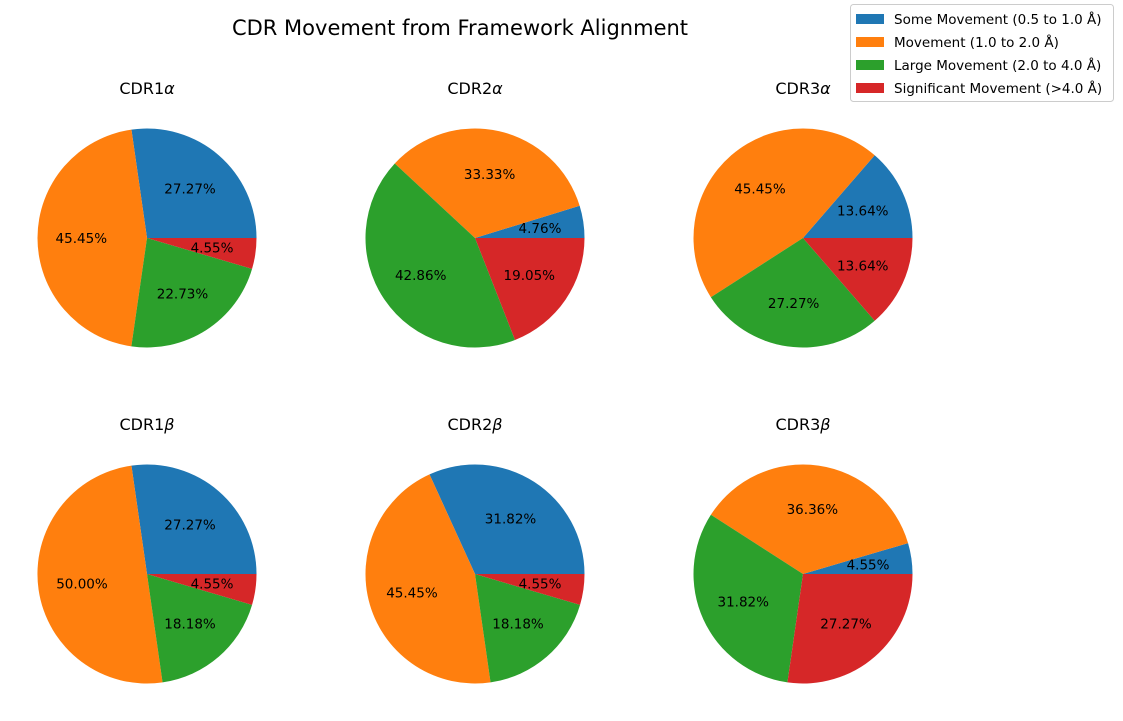 The height and width of the screenshot is (721, 1123). Describe the element at coordinates (490, 175) in the screenshot. I see `slice-label: 33.33%` at that location.